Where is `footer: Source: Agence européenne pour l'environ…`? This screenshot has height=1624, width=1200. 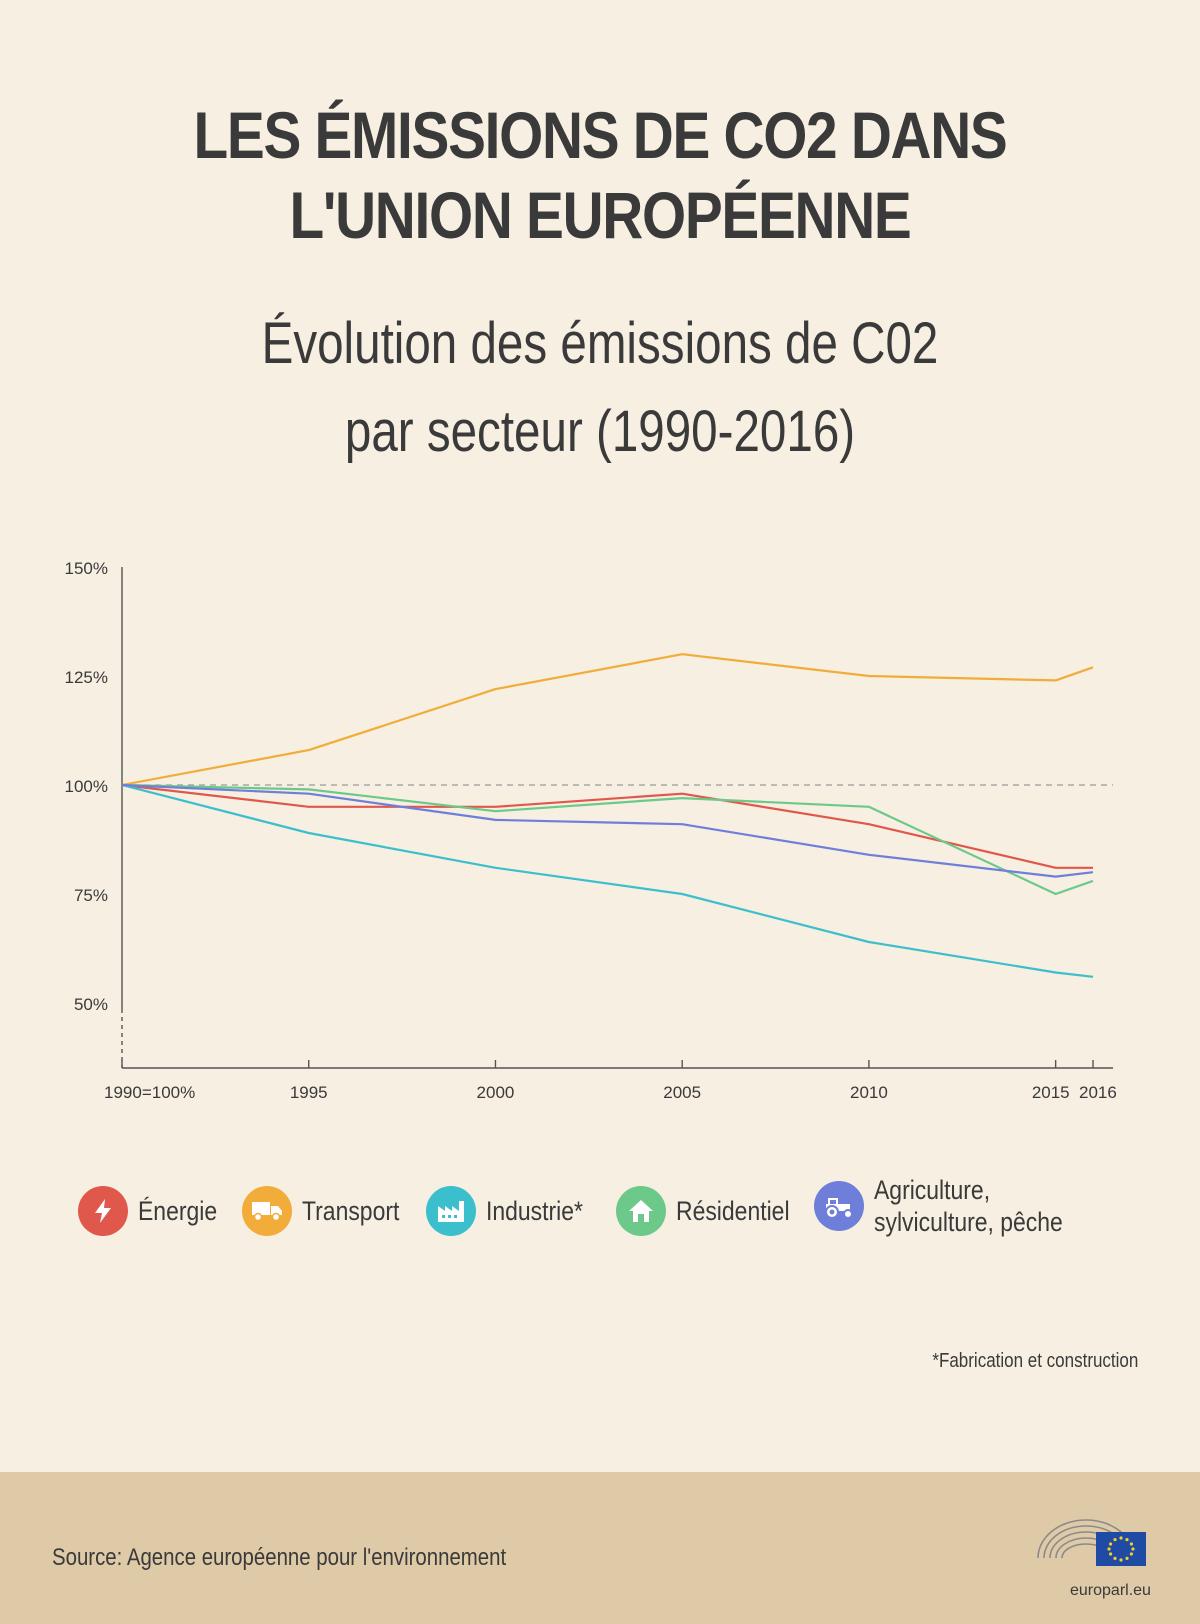
footer: Source: Agence européenne pour l'environ… is located at coordinates (600, 1548).